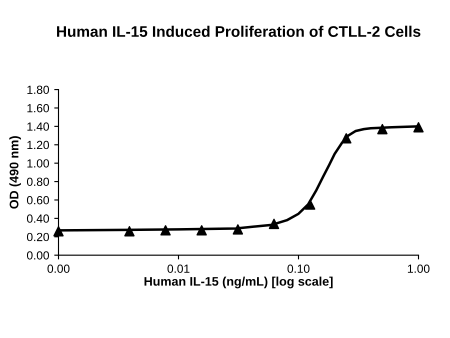 The height and width of the screenshot is (338, 450). Describe the element at coordinates (38, 126) in the screenshot. I see `y-tick-label: 1.40` at that location.